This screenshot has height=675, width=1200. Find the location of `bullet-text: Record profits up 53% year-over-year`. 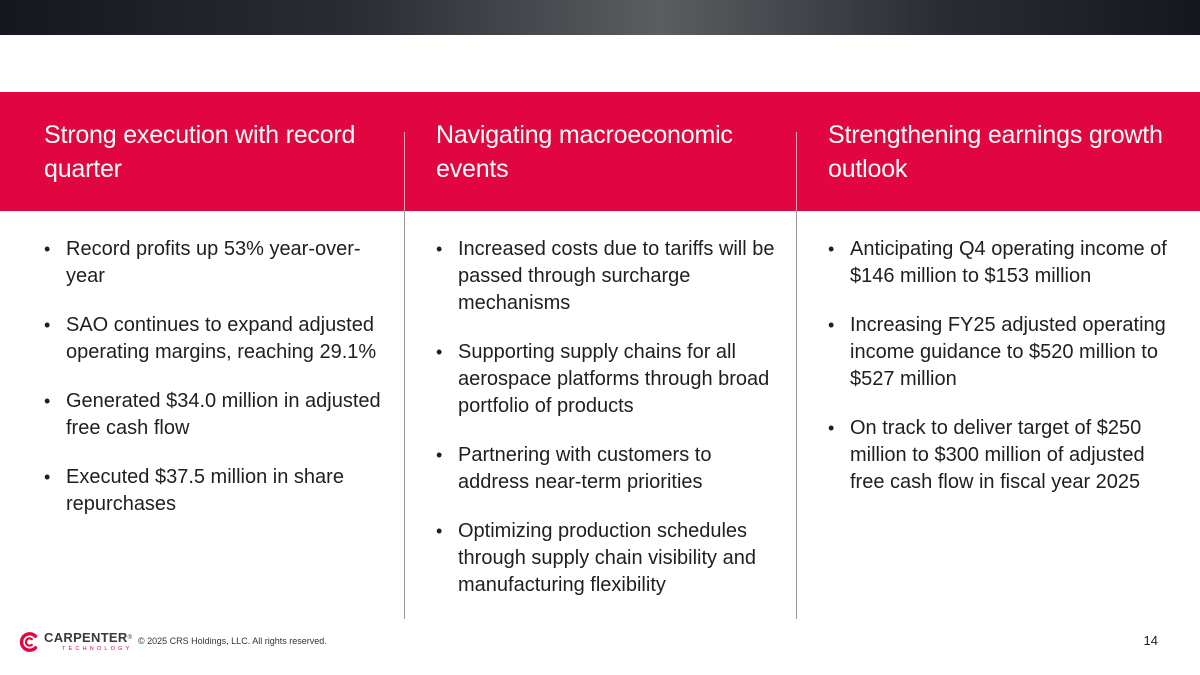

bullet-text: Record profits up 53% year-over-year is located at coordinates (213, 262).